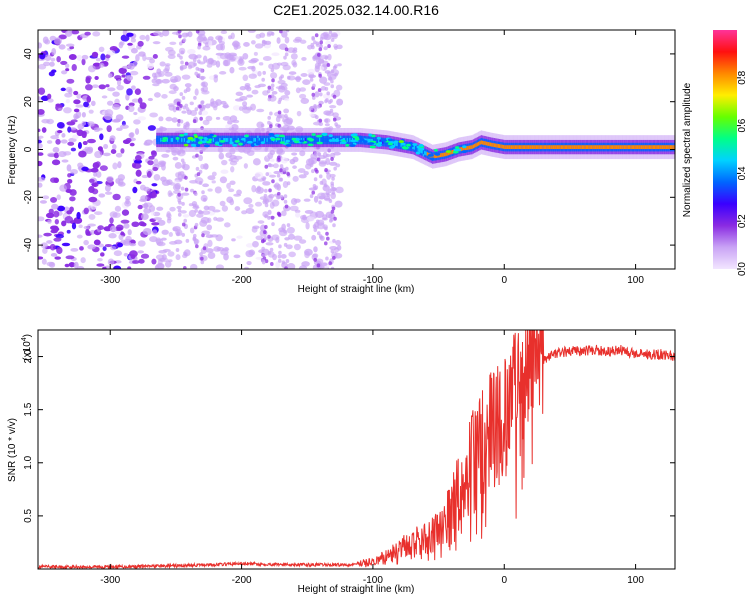 The image size is (750, 600). I want to click on snr-x-tick-label: 100, so click(635, 580).